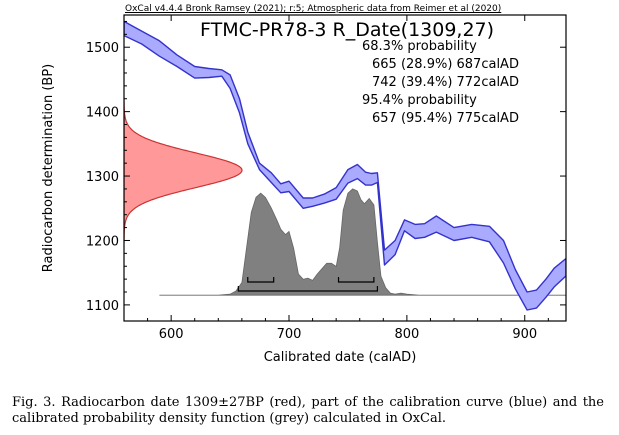  What do you see at coordinates (102, 113) in the screenshot?
I see `y-tick-label: 1400` at bounding box center [102, 113].